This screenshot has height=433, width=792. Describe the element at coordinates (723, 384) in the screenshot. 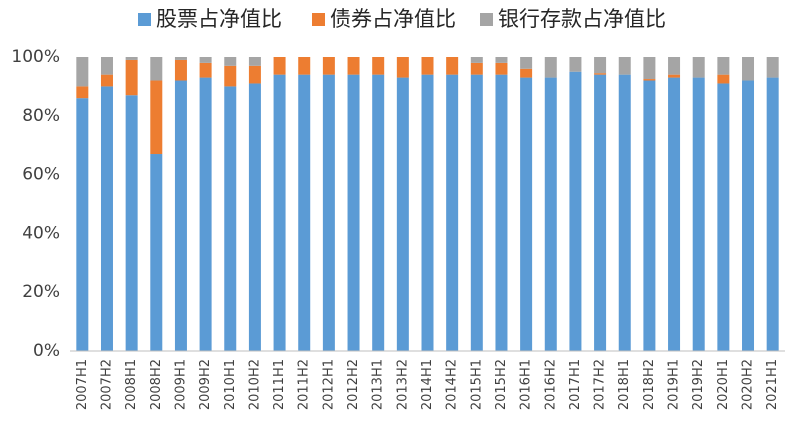

I see `x-tick-label: 2020H1` at that location.